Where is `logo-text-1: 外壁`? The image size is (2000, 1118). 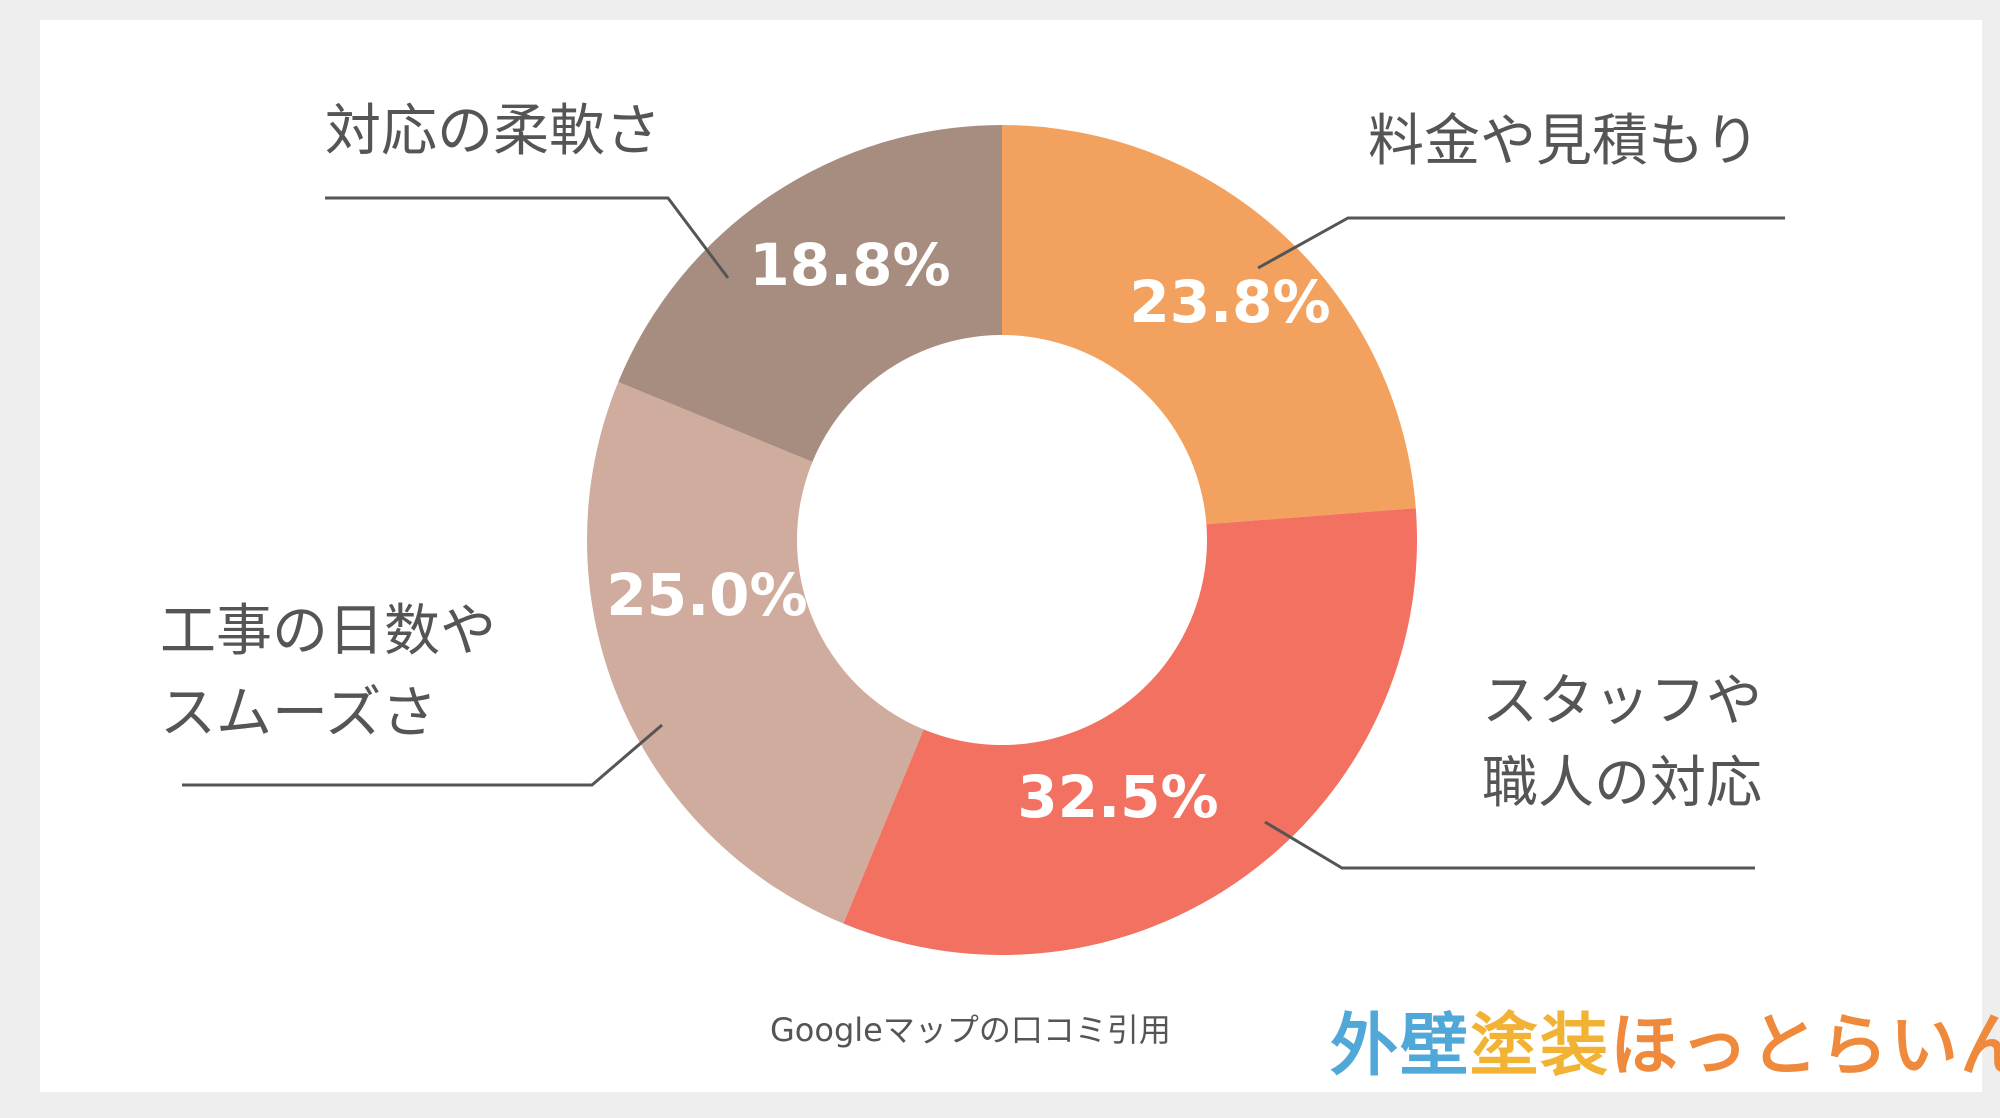
logo-text-1: 外壁 is located at coordinates (1400, 1046).